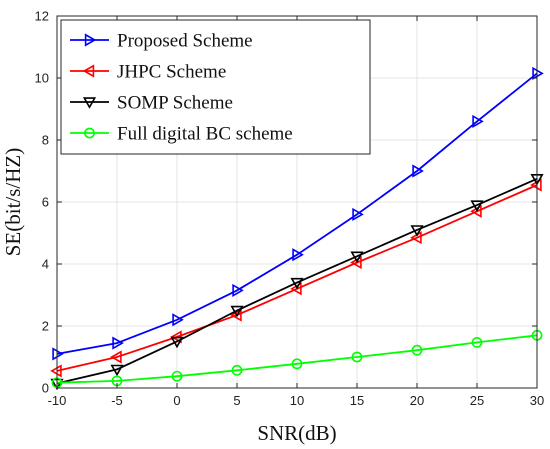 The image size is (550, 449). What do you see at coordinates (45, 140) in the screenshot?
I see `y-tick-label: 8` at bounding box center [45, 140].